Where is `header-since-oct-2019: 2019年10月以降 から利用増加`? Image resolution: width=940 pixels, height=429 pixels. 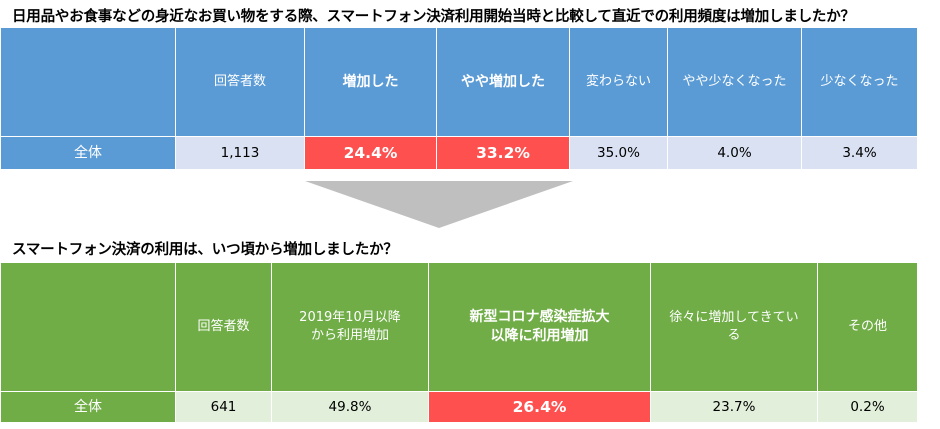
header-since-oct-2019: 2019年10月以降 から利用増加 is located at coordinates (350, 327).